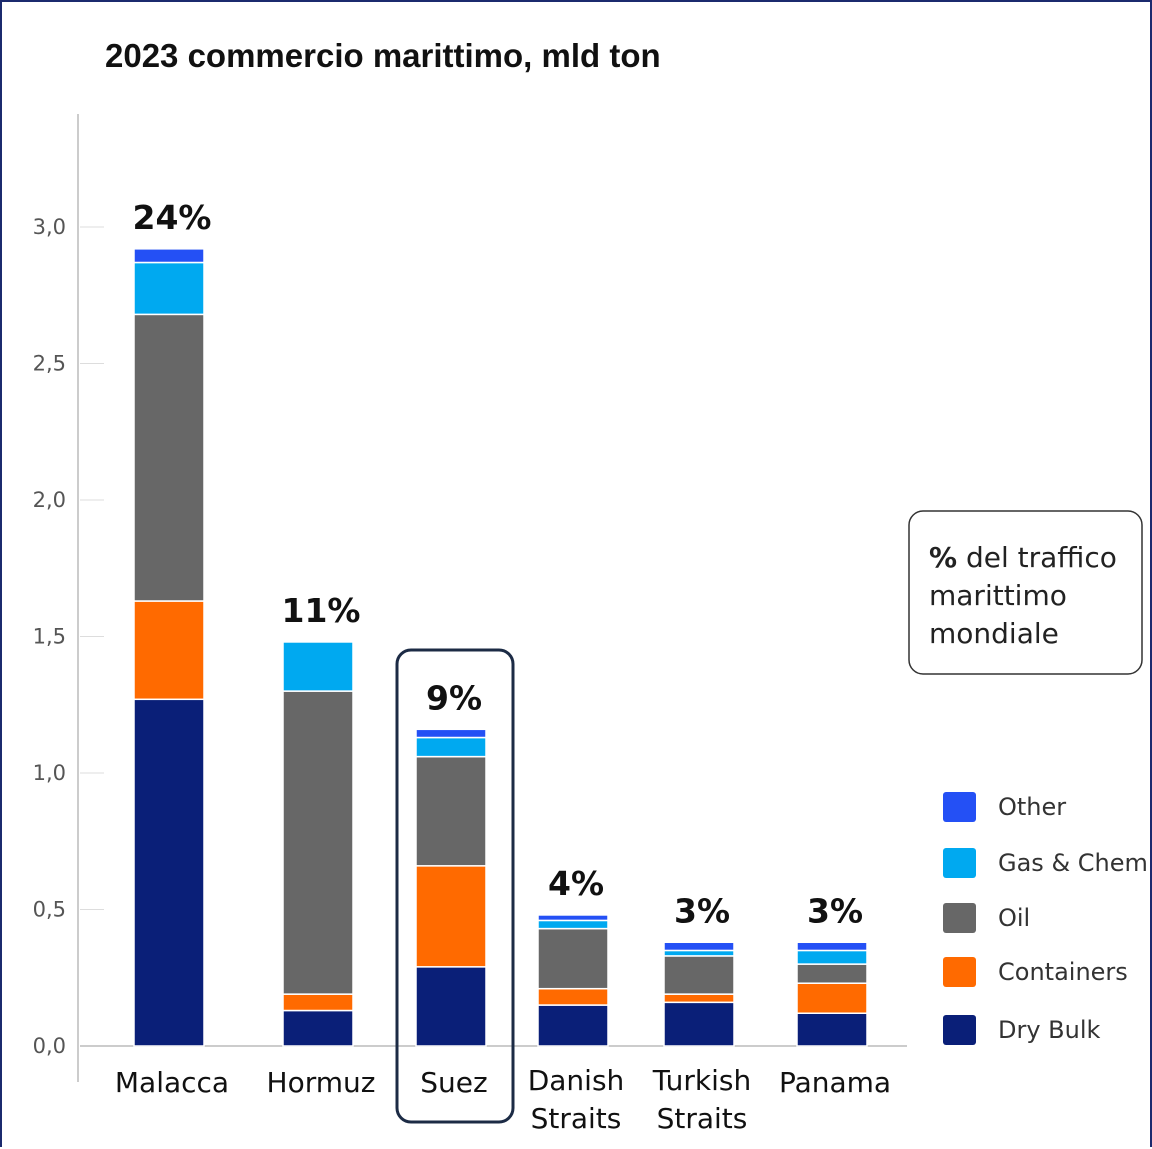 The height and width of the screenshot is (1149, 1152). What do you see at coordinates (172, 1082) in the screenshot?
I see `category-label: Malacca` at bounding box center [172, 1082].